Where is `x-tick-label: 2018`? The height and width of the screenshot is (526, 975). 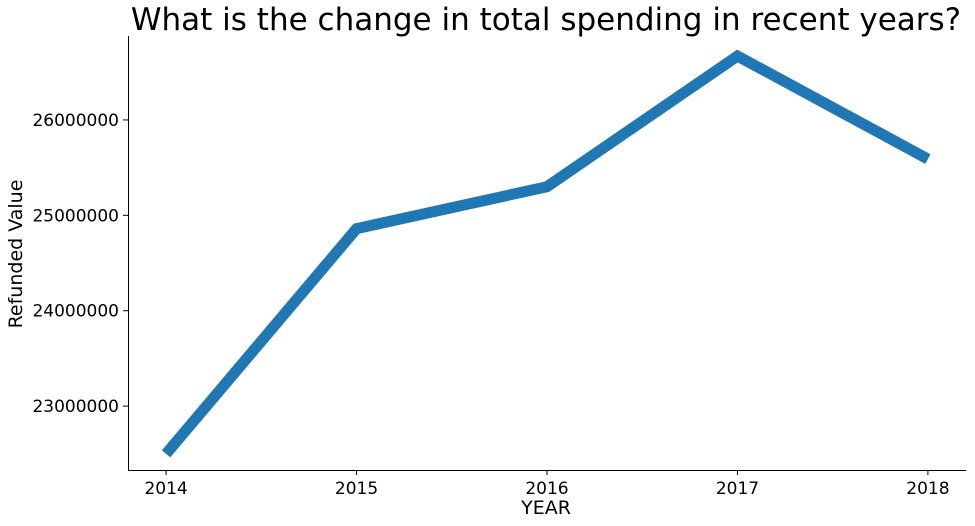
x-tick-label: 2018 is located at coordinates (927, 489).